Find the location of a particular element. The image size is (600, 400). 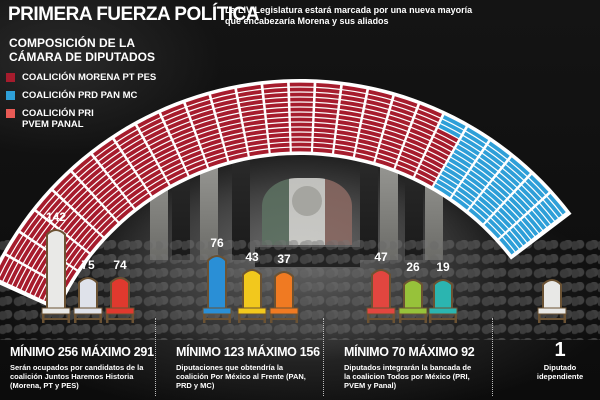

stat-desc-line: PRD y MC) is located at coordinates (195, 385).